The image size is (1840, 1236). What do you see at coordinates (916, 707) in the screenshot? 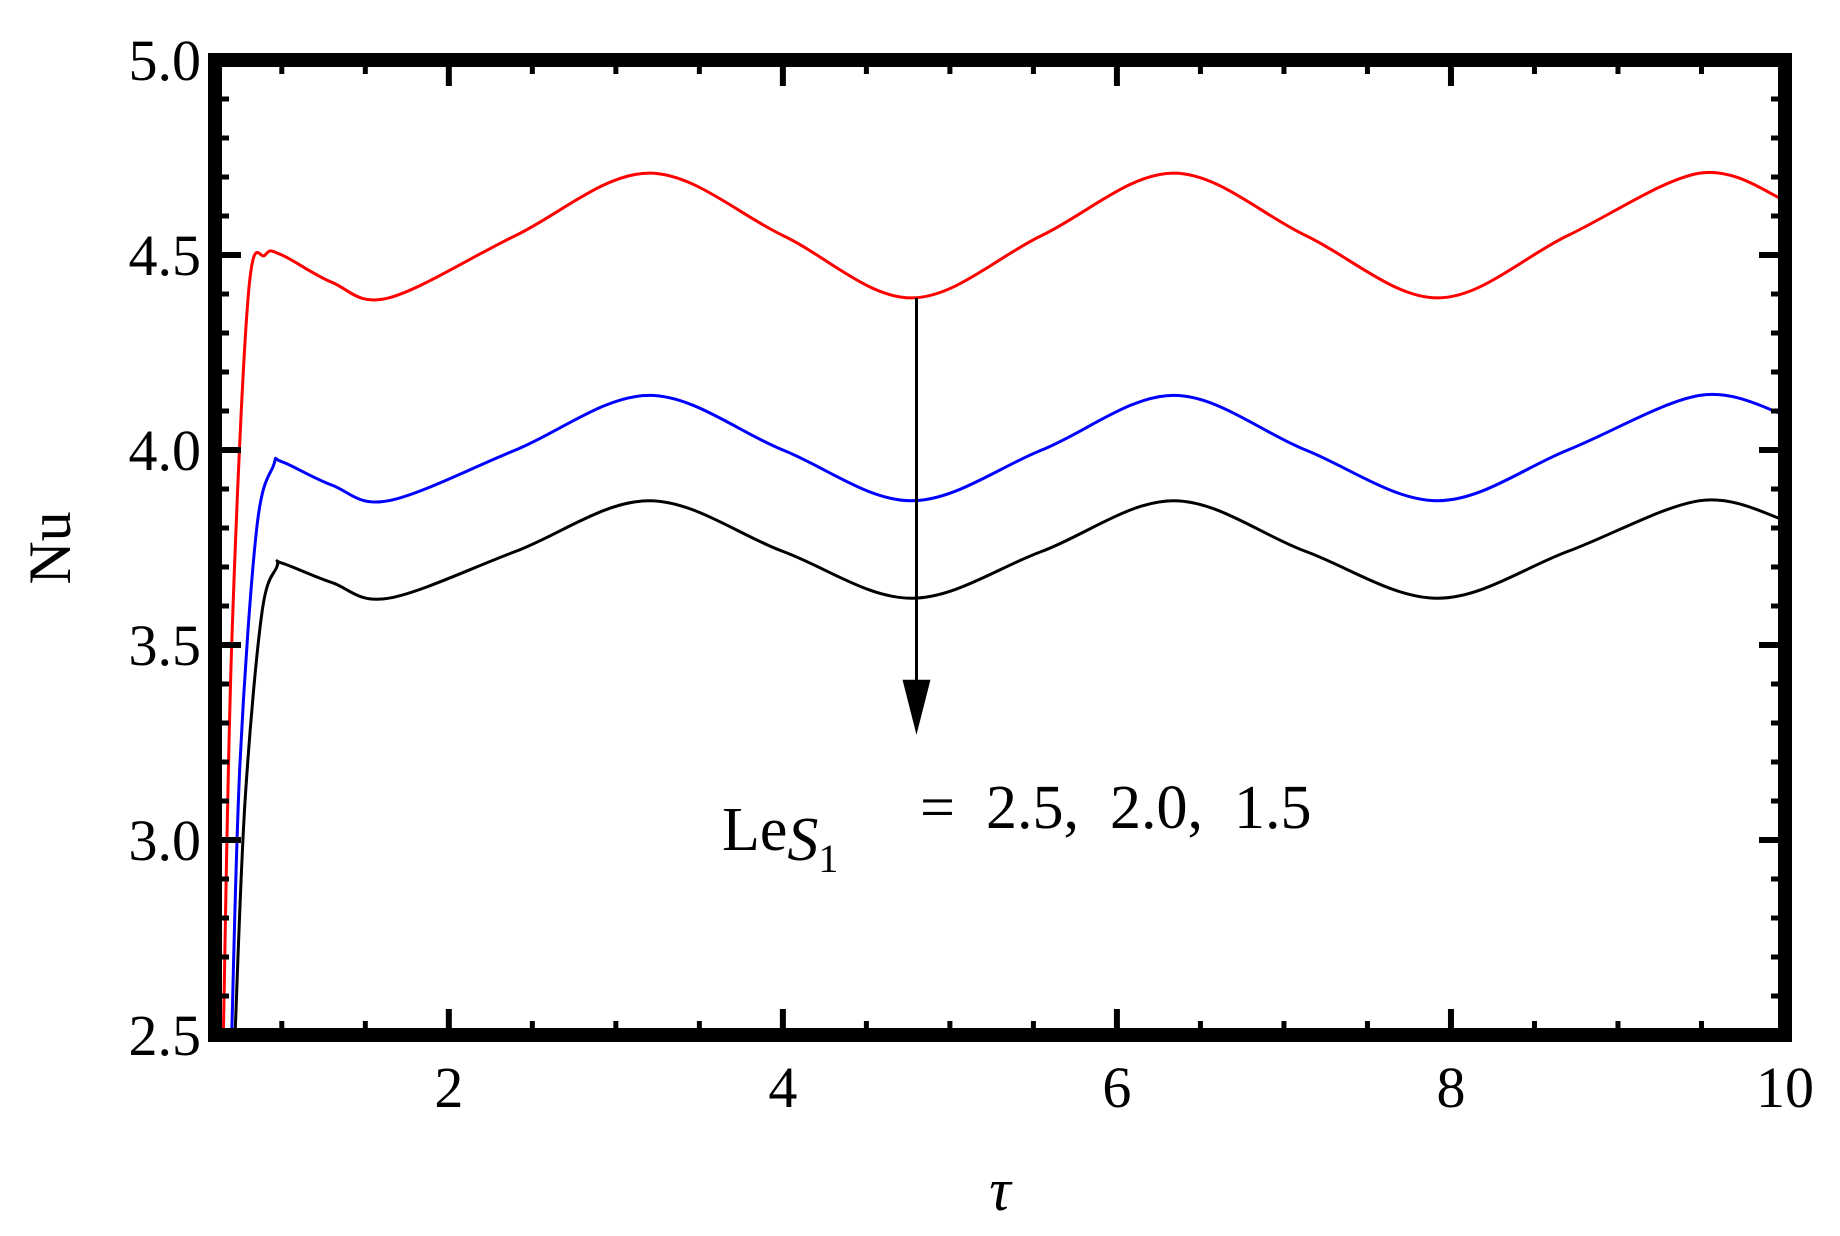
I see `annotation-arrow-head` at bounding box center [916, 707].